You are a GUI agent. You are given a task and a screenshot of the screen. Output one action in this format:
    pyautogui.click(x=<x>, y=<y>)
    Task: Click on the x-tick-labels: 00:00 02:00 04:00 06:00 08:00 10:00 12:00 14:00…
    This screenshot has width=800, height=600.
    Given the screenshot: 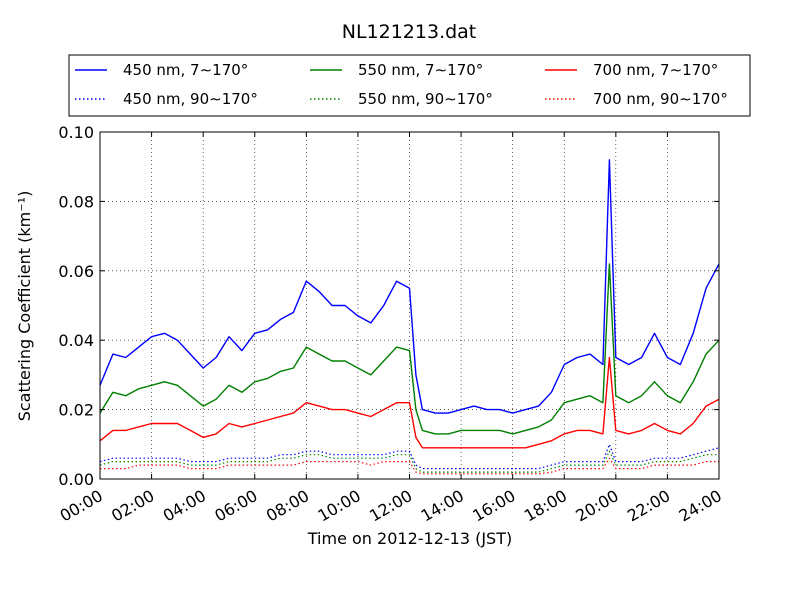 What is the action you would take?
    pyautogui.click(x=391, y=506)
    